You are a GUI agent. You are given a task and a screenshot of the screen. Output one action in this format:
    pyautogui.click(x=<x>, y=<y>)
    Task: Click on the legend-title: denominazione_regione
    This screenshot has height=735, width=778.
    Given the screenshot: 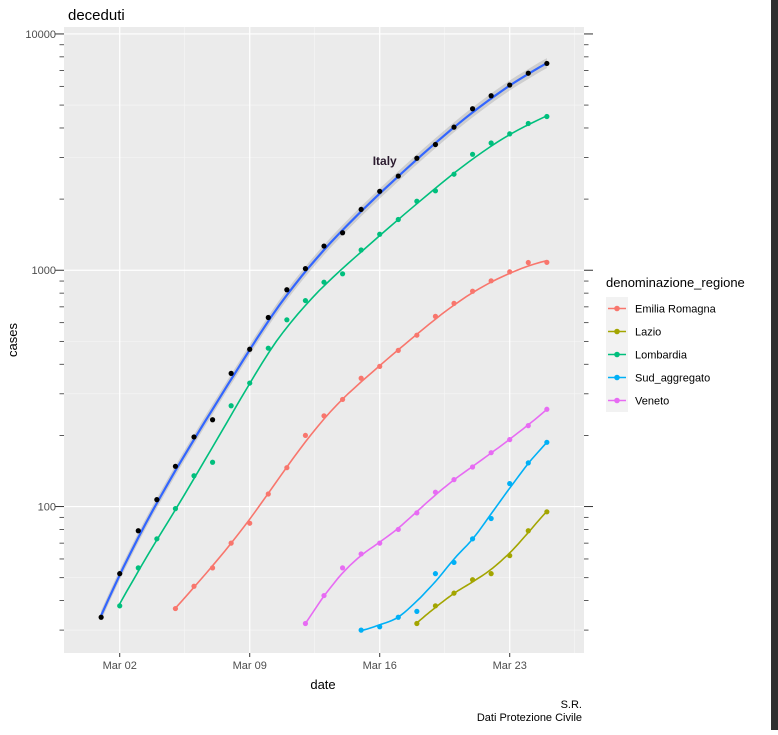 What is the action you would take?
    pyautogui.click(x=675, y=282)
    